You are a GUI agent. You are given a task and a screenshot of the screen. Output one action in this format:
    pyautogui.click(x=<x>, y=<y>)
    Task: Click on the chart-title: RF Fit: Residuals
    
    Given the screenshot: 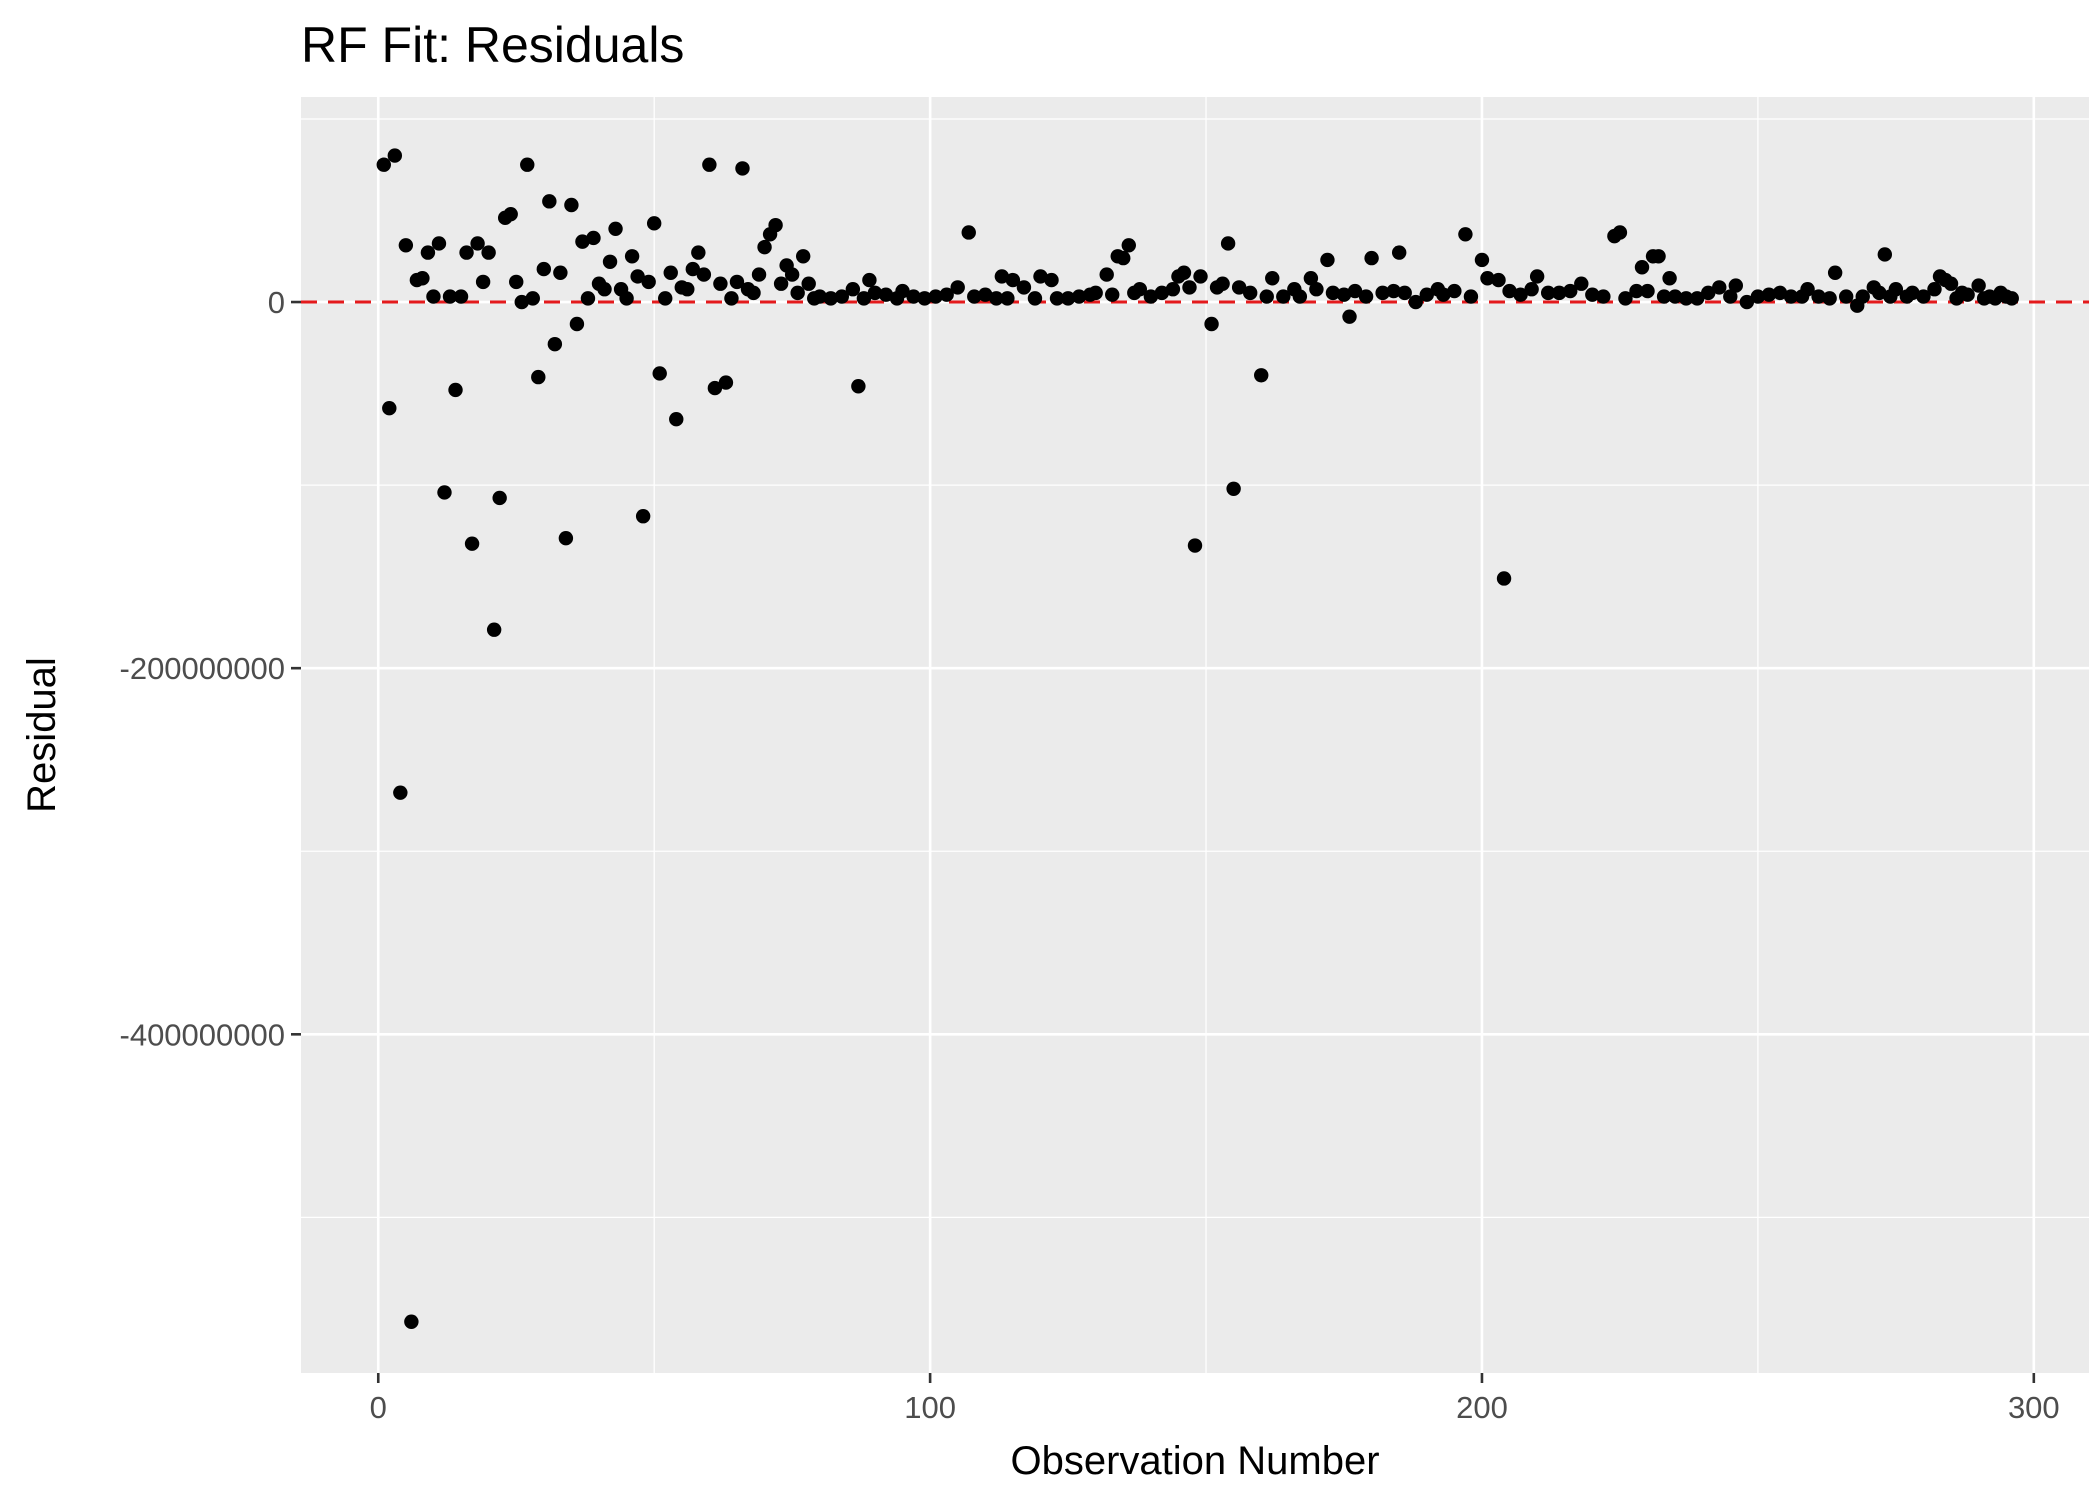 What is the action you would take?
    pyautogui.click(x=492, y=45)
    